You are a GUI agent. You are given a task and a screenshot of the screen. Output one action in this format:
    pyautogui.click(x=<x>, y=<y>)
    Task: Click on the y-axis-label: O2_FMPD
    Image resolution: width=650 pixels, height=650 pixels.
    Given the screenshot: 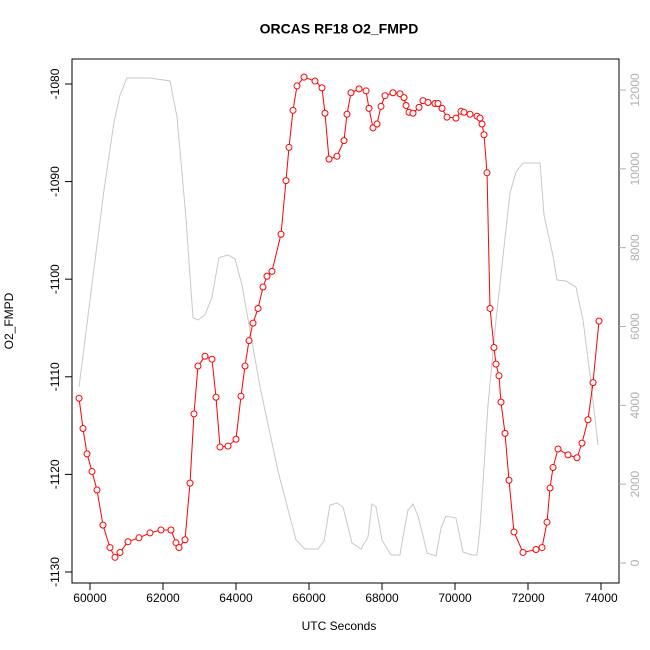 What is the action you would take?
    pyautogui.click(x=9, y=320)
    